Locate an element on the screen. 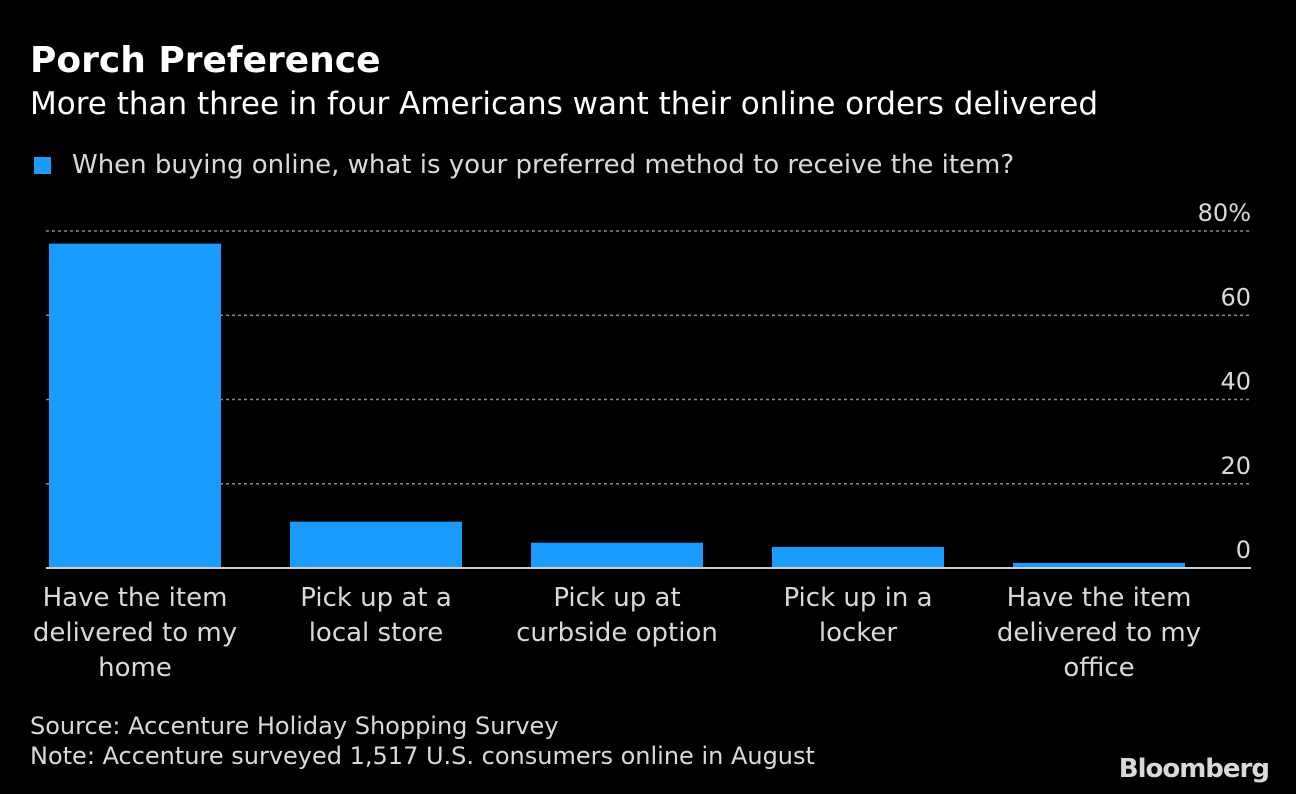  category-label-line: office is located at coordinates (1098, 668).